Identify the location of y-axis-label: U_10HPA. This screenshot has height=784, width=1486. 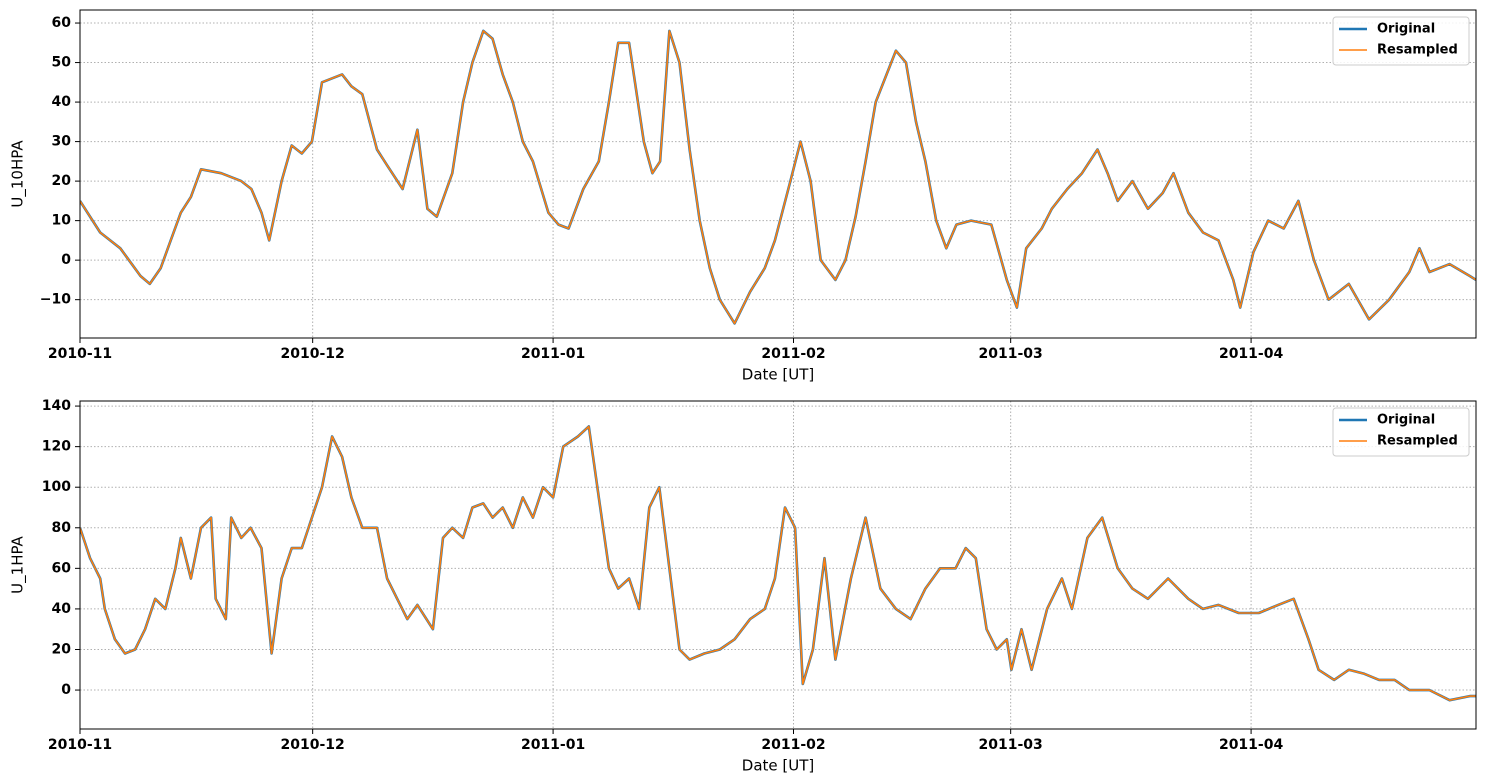
(18, 174).